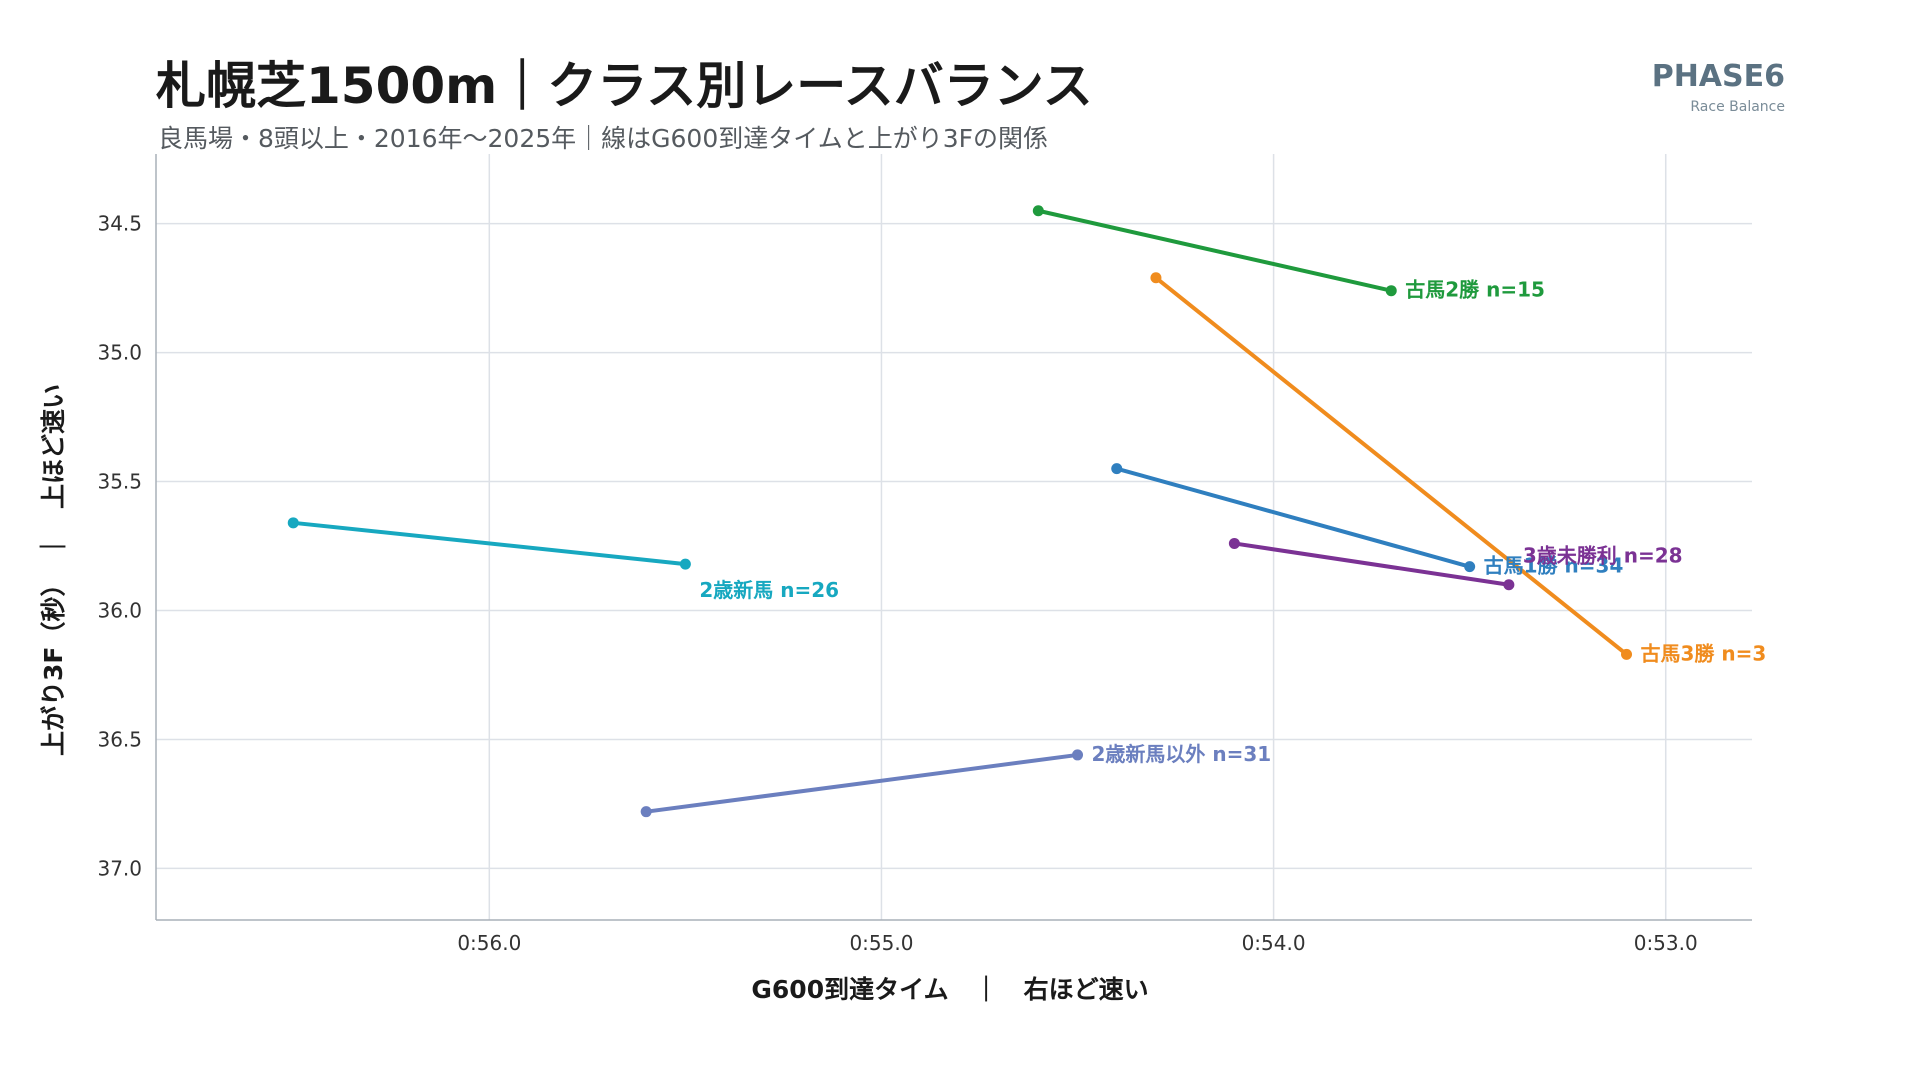  Describe the element at coordinates (1274, 943) in the screenshot. I see `x-tick-label: 0:54.0` at that location.